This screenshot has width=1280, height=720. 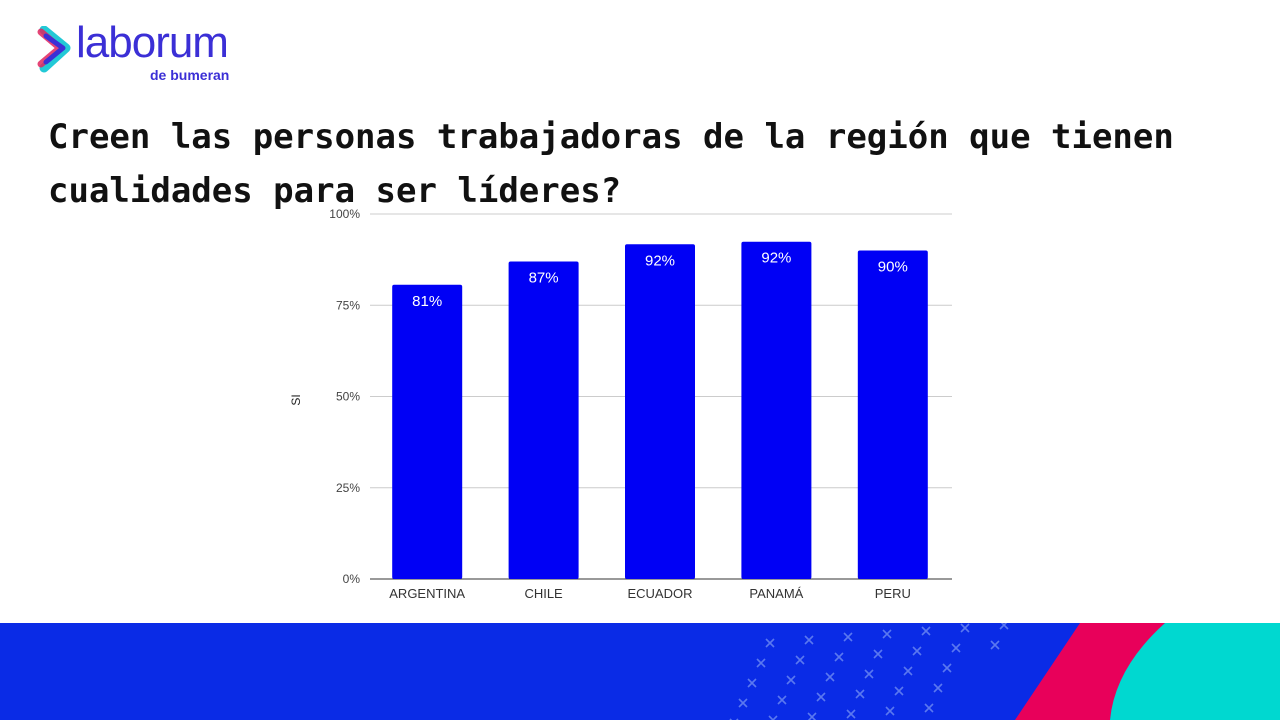 What do you see at coordinates (352, 579) in the screenshot?
I see `y-tick-label: 0%` at bounding box center [352, 579].